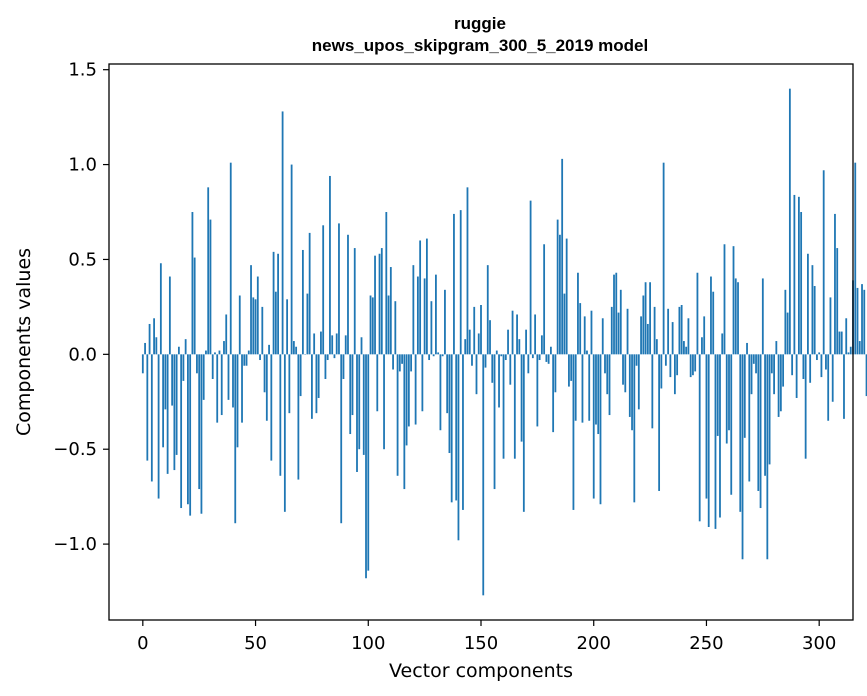 The width and height of the screenshot is (867, 696). What do you see at coordinates (82, 259) in the screenshot?
I see `y-tick-label: 0.5` at bounding box center [82, 259].